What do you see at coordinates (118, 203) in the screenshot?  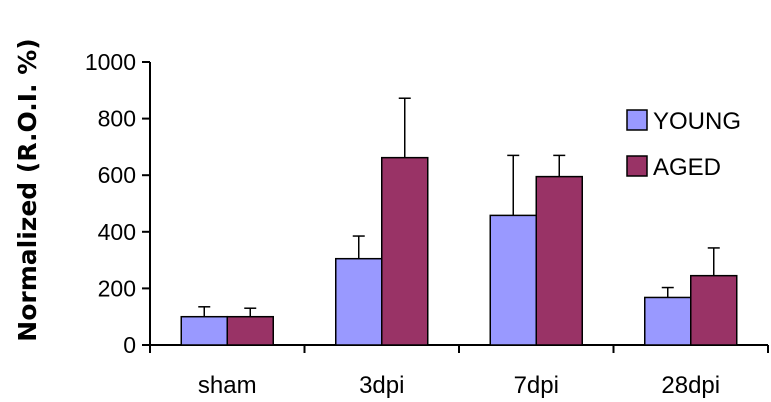 I see `y-axis: 0 200 400 600 800 1000` at bounding box center [118, 203].